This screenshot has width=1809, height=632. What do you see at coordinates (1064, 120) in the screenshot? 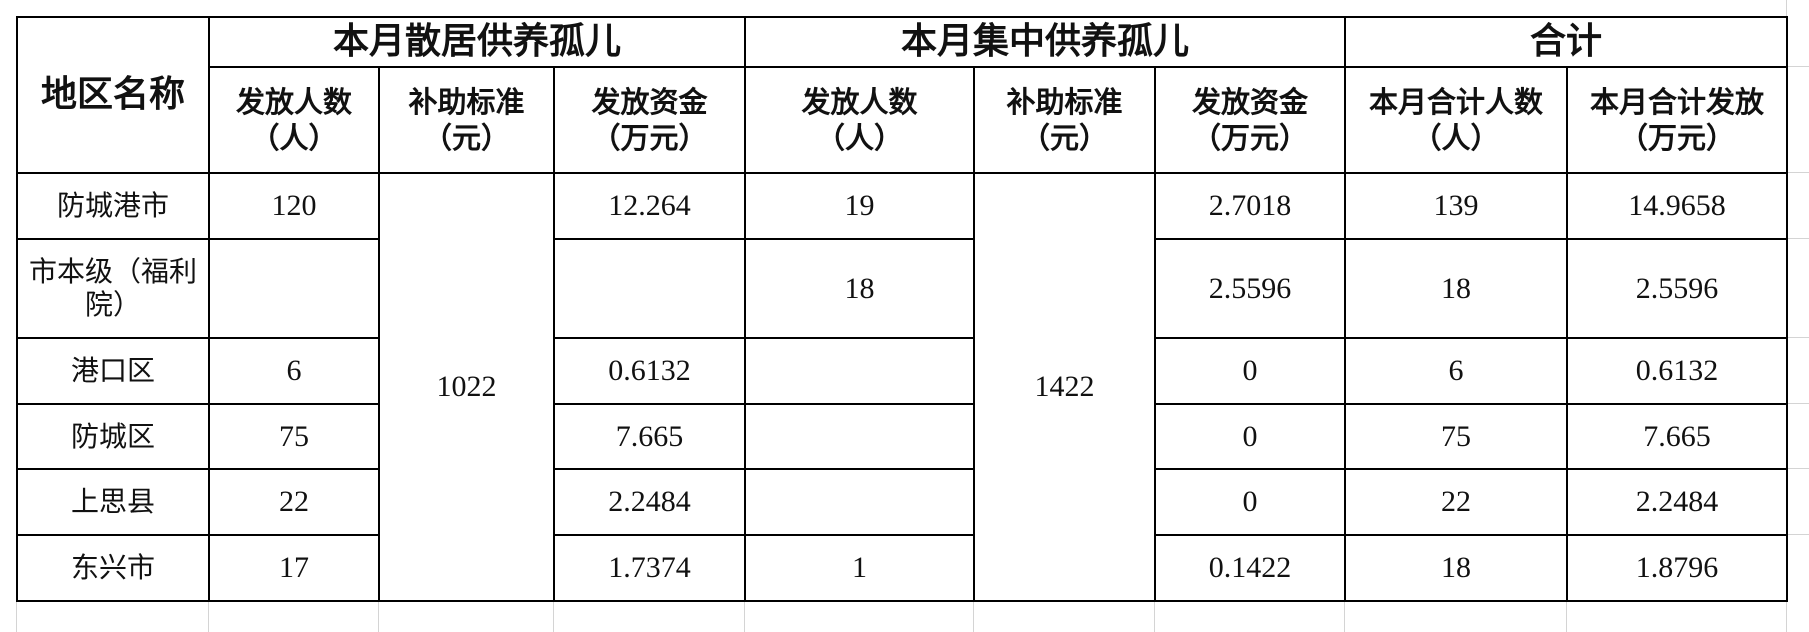
I see `header-centralized-standard: 补助标准 （元）` at bounding box center [1064, 120].